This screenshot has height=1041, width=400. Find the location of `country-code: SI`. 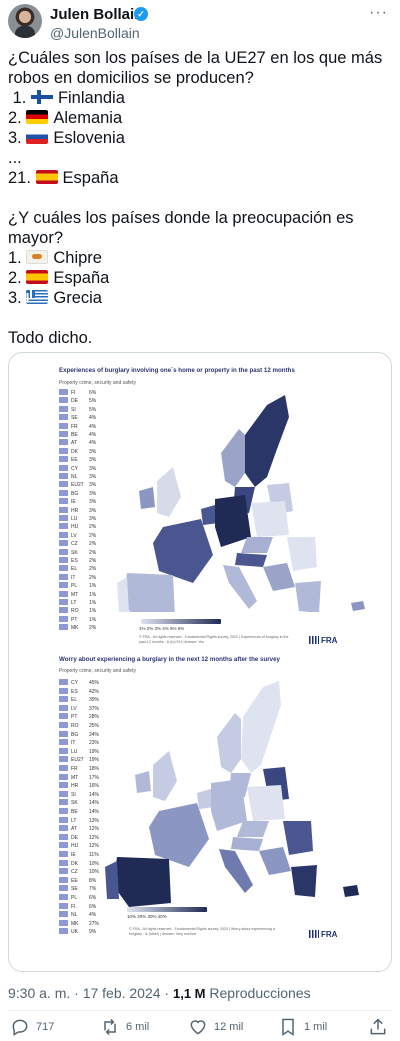

country-code: SI is located at coordinates (73, 794).